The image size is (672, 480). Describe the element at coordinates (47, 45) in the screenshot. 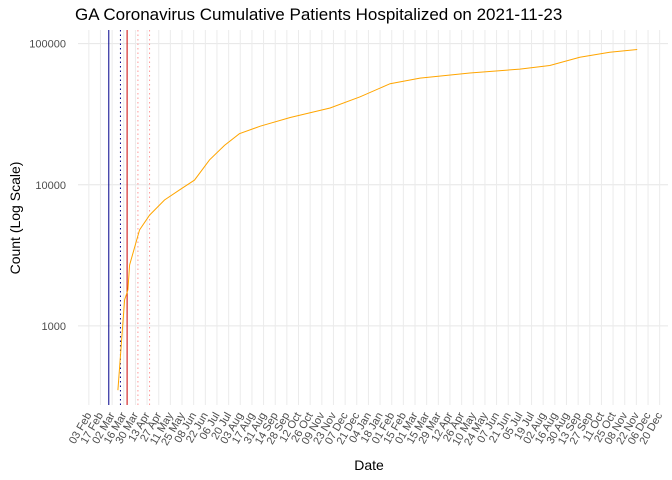

I see `y-tick-label: 100000` at that location.